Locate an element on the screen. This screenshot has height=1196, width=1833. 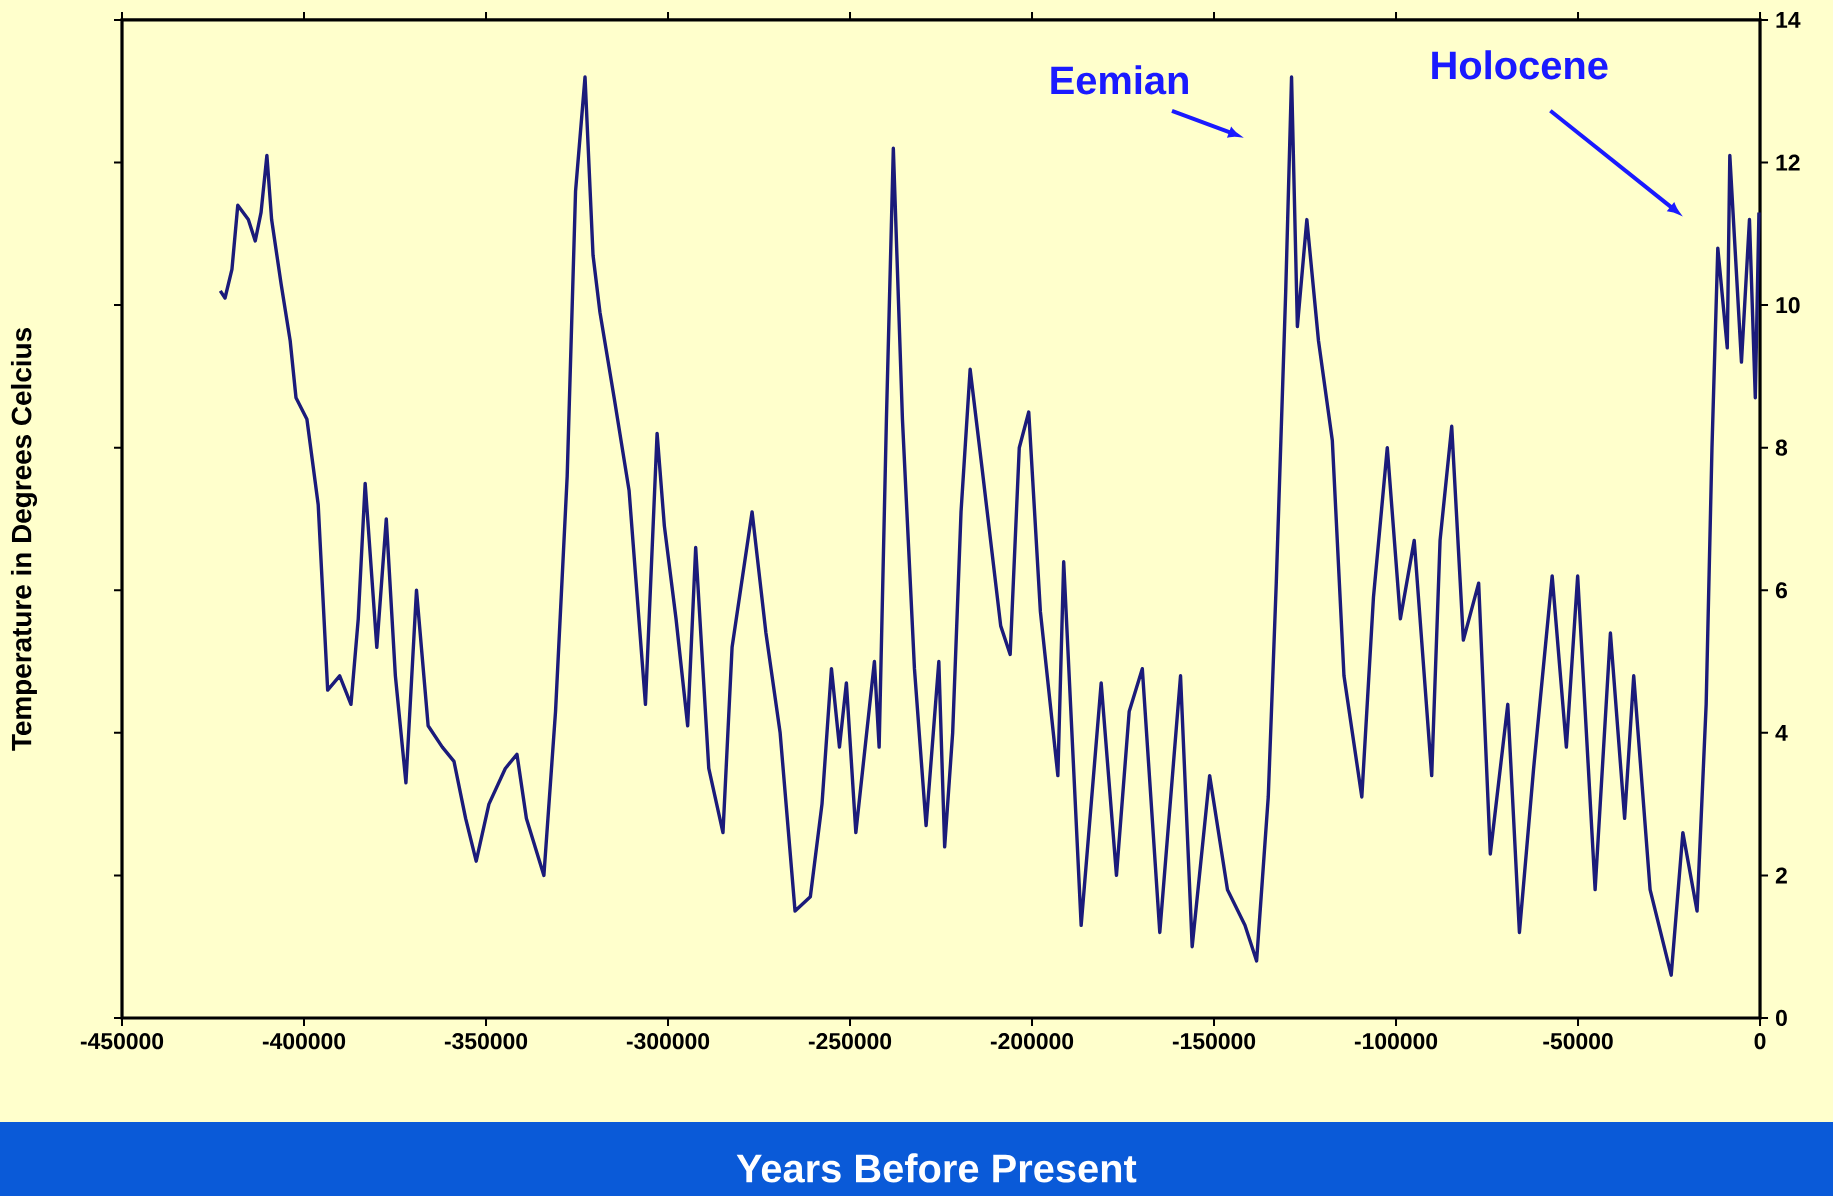
x-tick-label: -50000 is located at coordinates (1578, 1041).